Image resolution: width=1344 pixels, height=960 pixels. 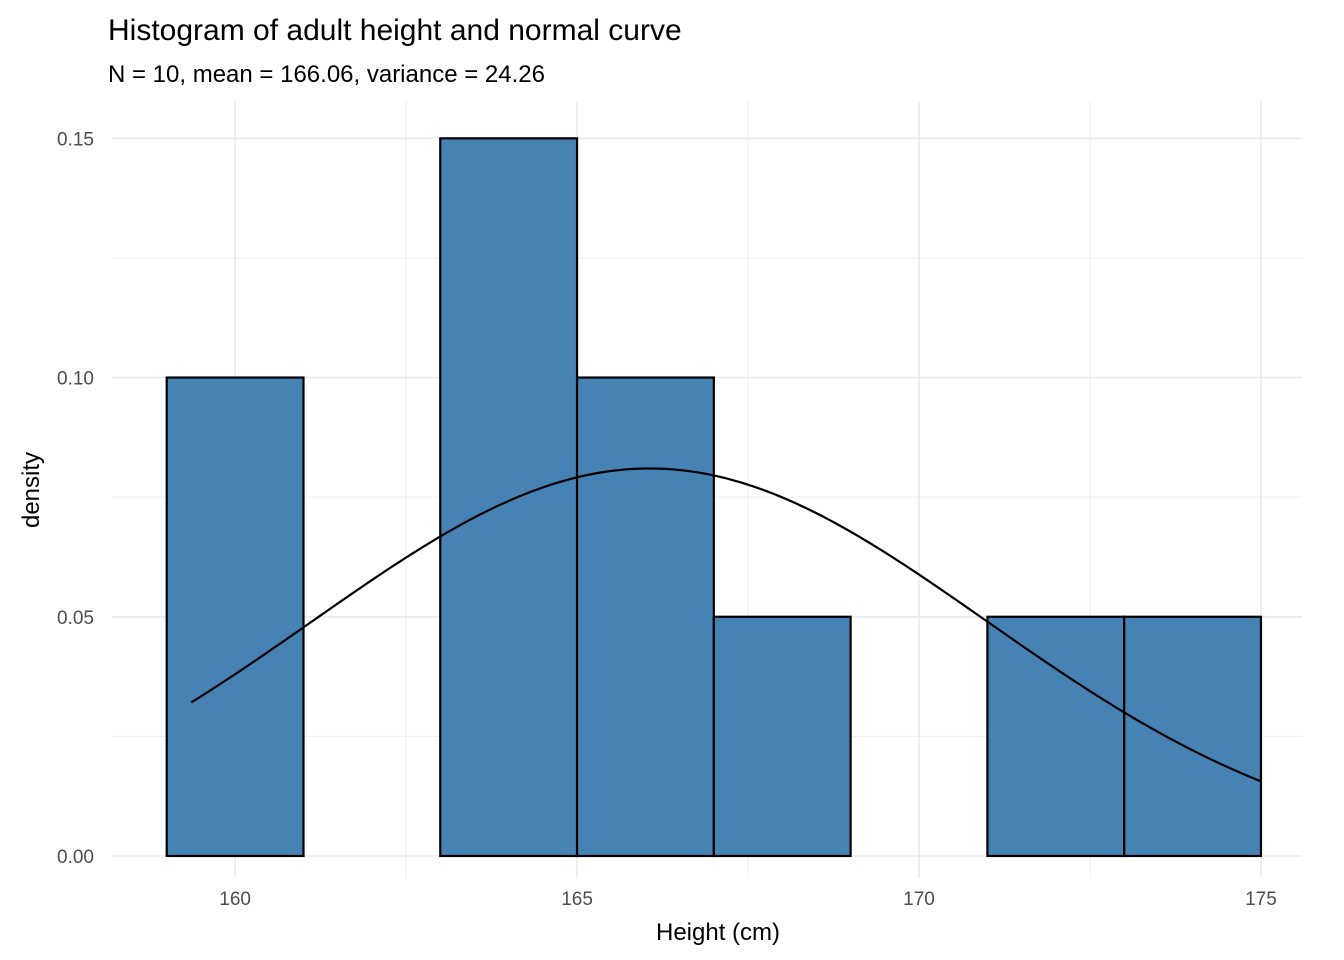 I want to click on y-axis-title: density, so click(x=31, y=490).